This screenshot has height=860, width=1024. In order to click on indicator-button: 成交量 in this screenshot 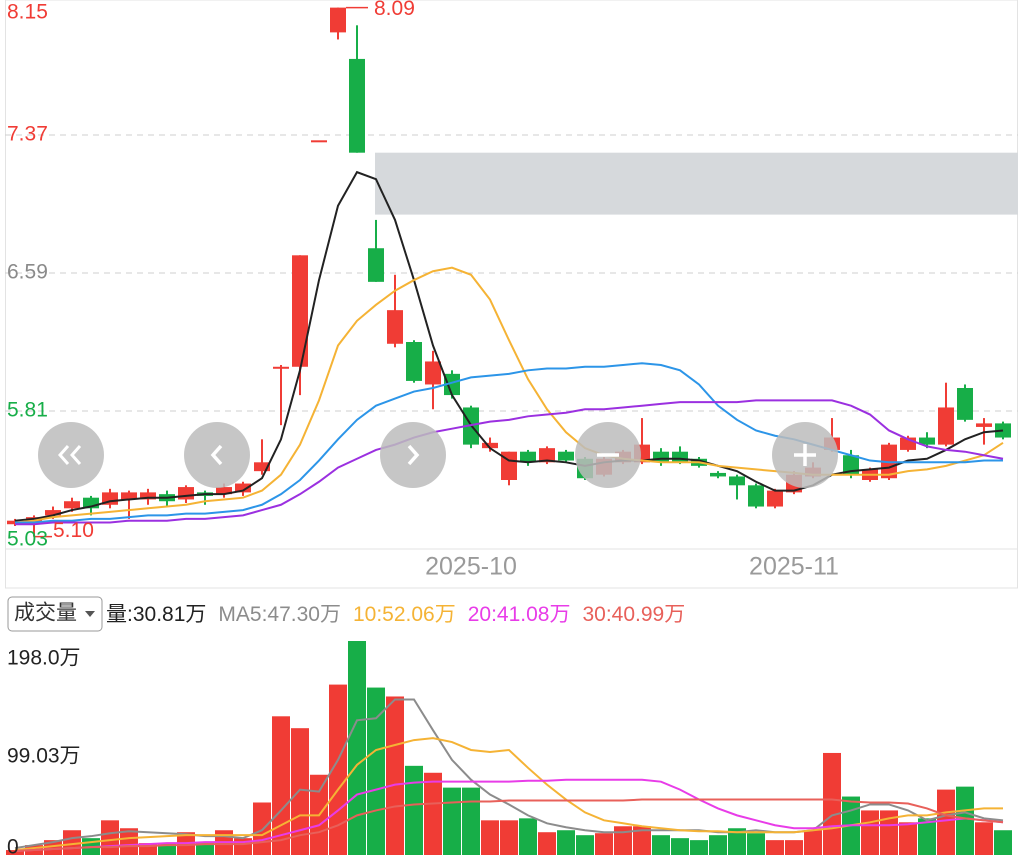, I will do `click(55, 614)`.